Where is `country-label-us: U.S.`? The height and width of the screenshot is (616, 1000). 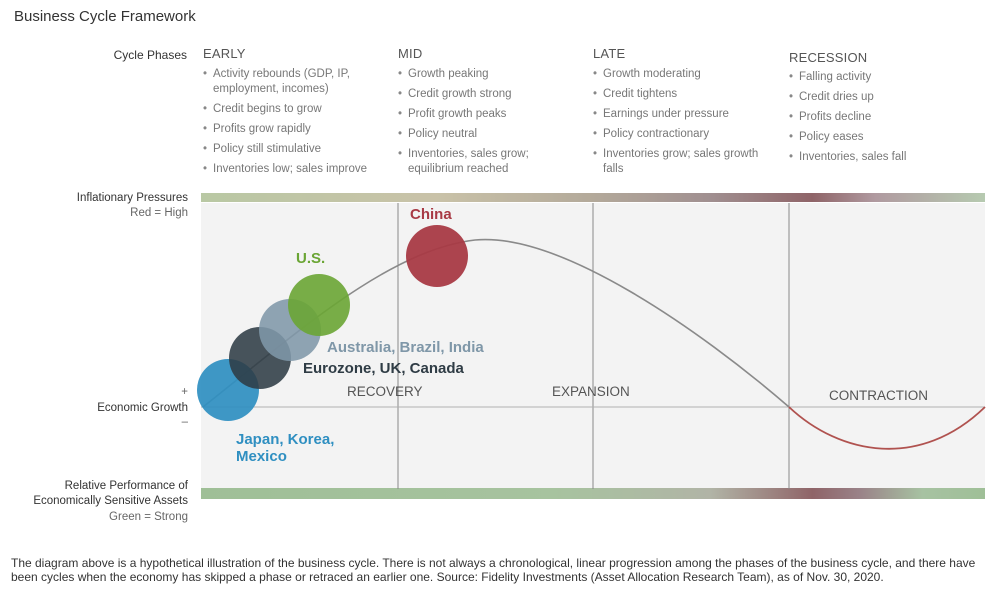
country-label-us: U.S. is located at coordinates (311, 258).